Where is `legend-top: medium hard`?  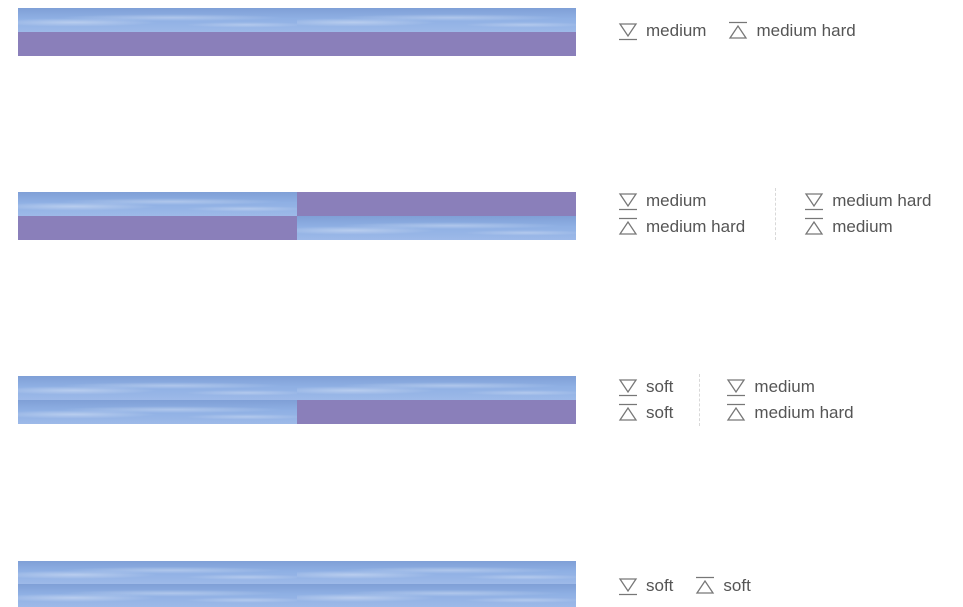 legend-top: medium hard is located at coordinates (792, 31).